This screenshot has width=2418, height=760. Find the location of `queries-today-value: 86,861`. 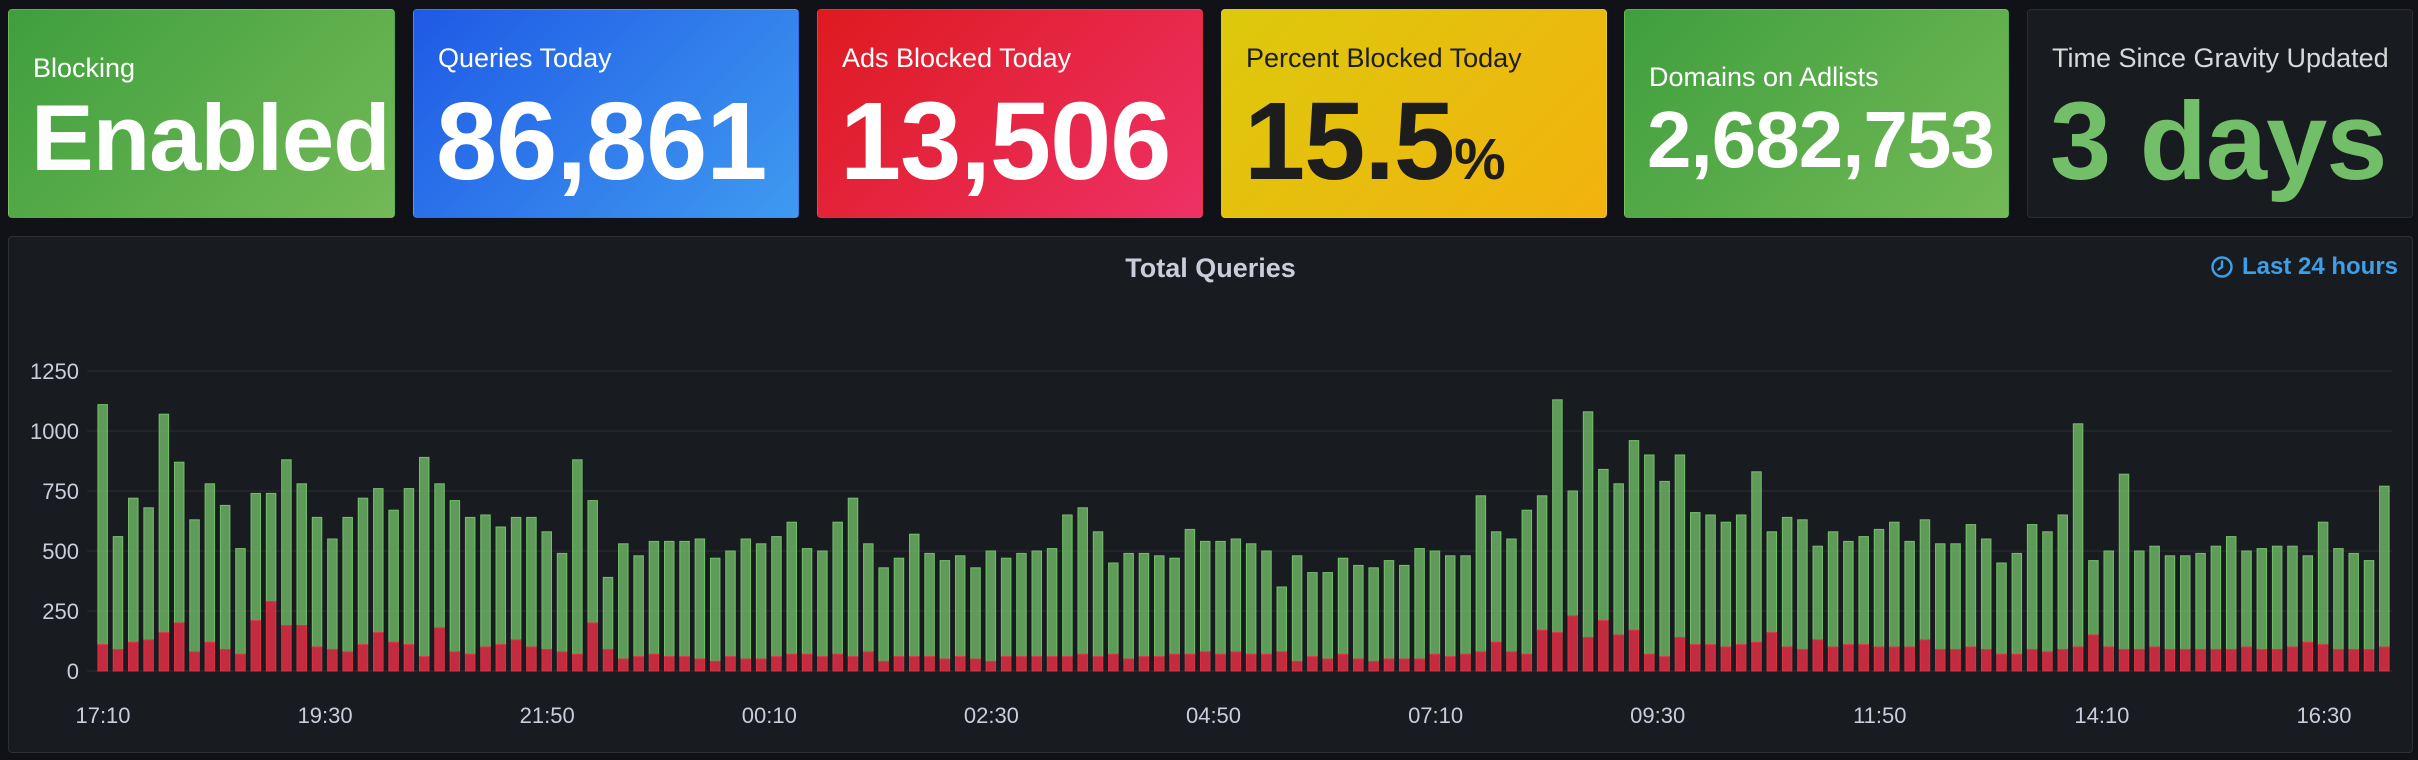

queries-today-value: 86,861 is located at coordinates (601, 141).